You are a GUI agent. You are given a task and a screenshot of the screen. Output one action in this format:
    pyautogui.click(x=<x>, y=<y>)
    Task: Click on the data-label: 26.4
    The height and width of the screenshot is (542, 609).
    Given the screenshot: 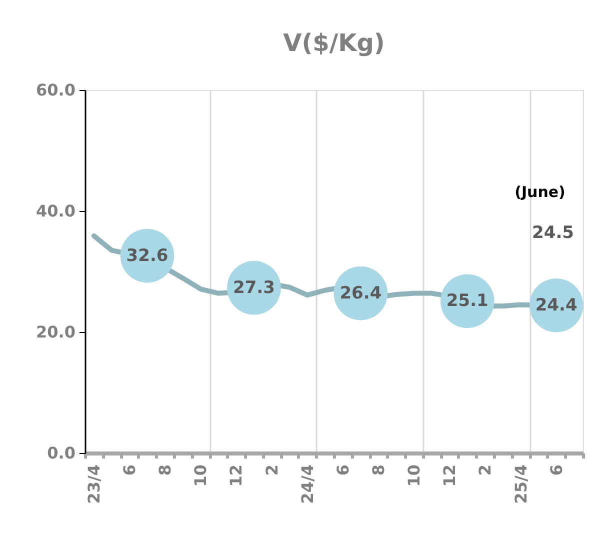 What is the action you would take?
    pyautogui.click(x=361, y=293)
    